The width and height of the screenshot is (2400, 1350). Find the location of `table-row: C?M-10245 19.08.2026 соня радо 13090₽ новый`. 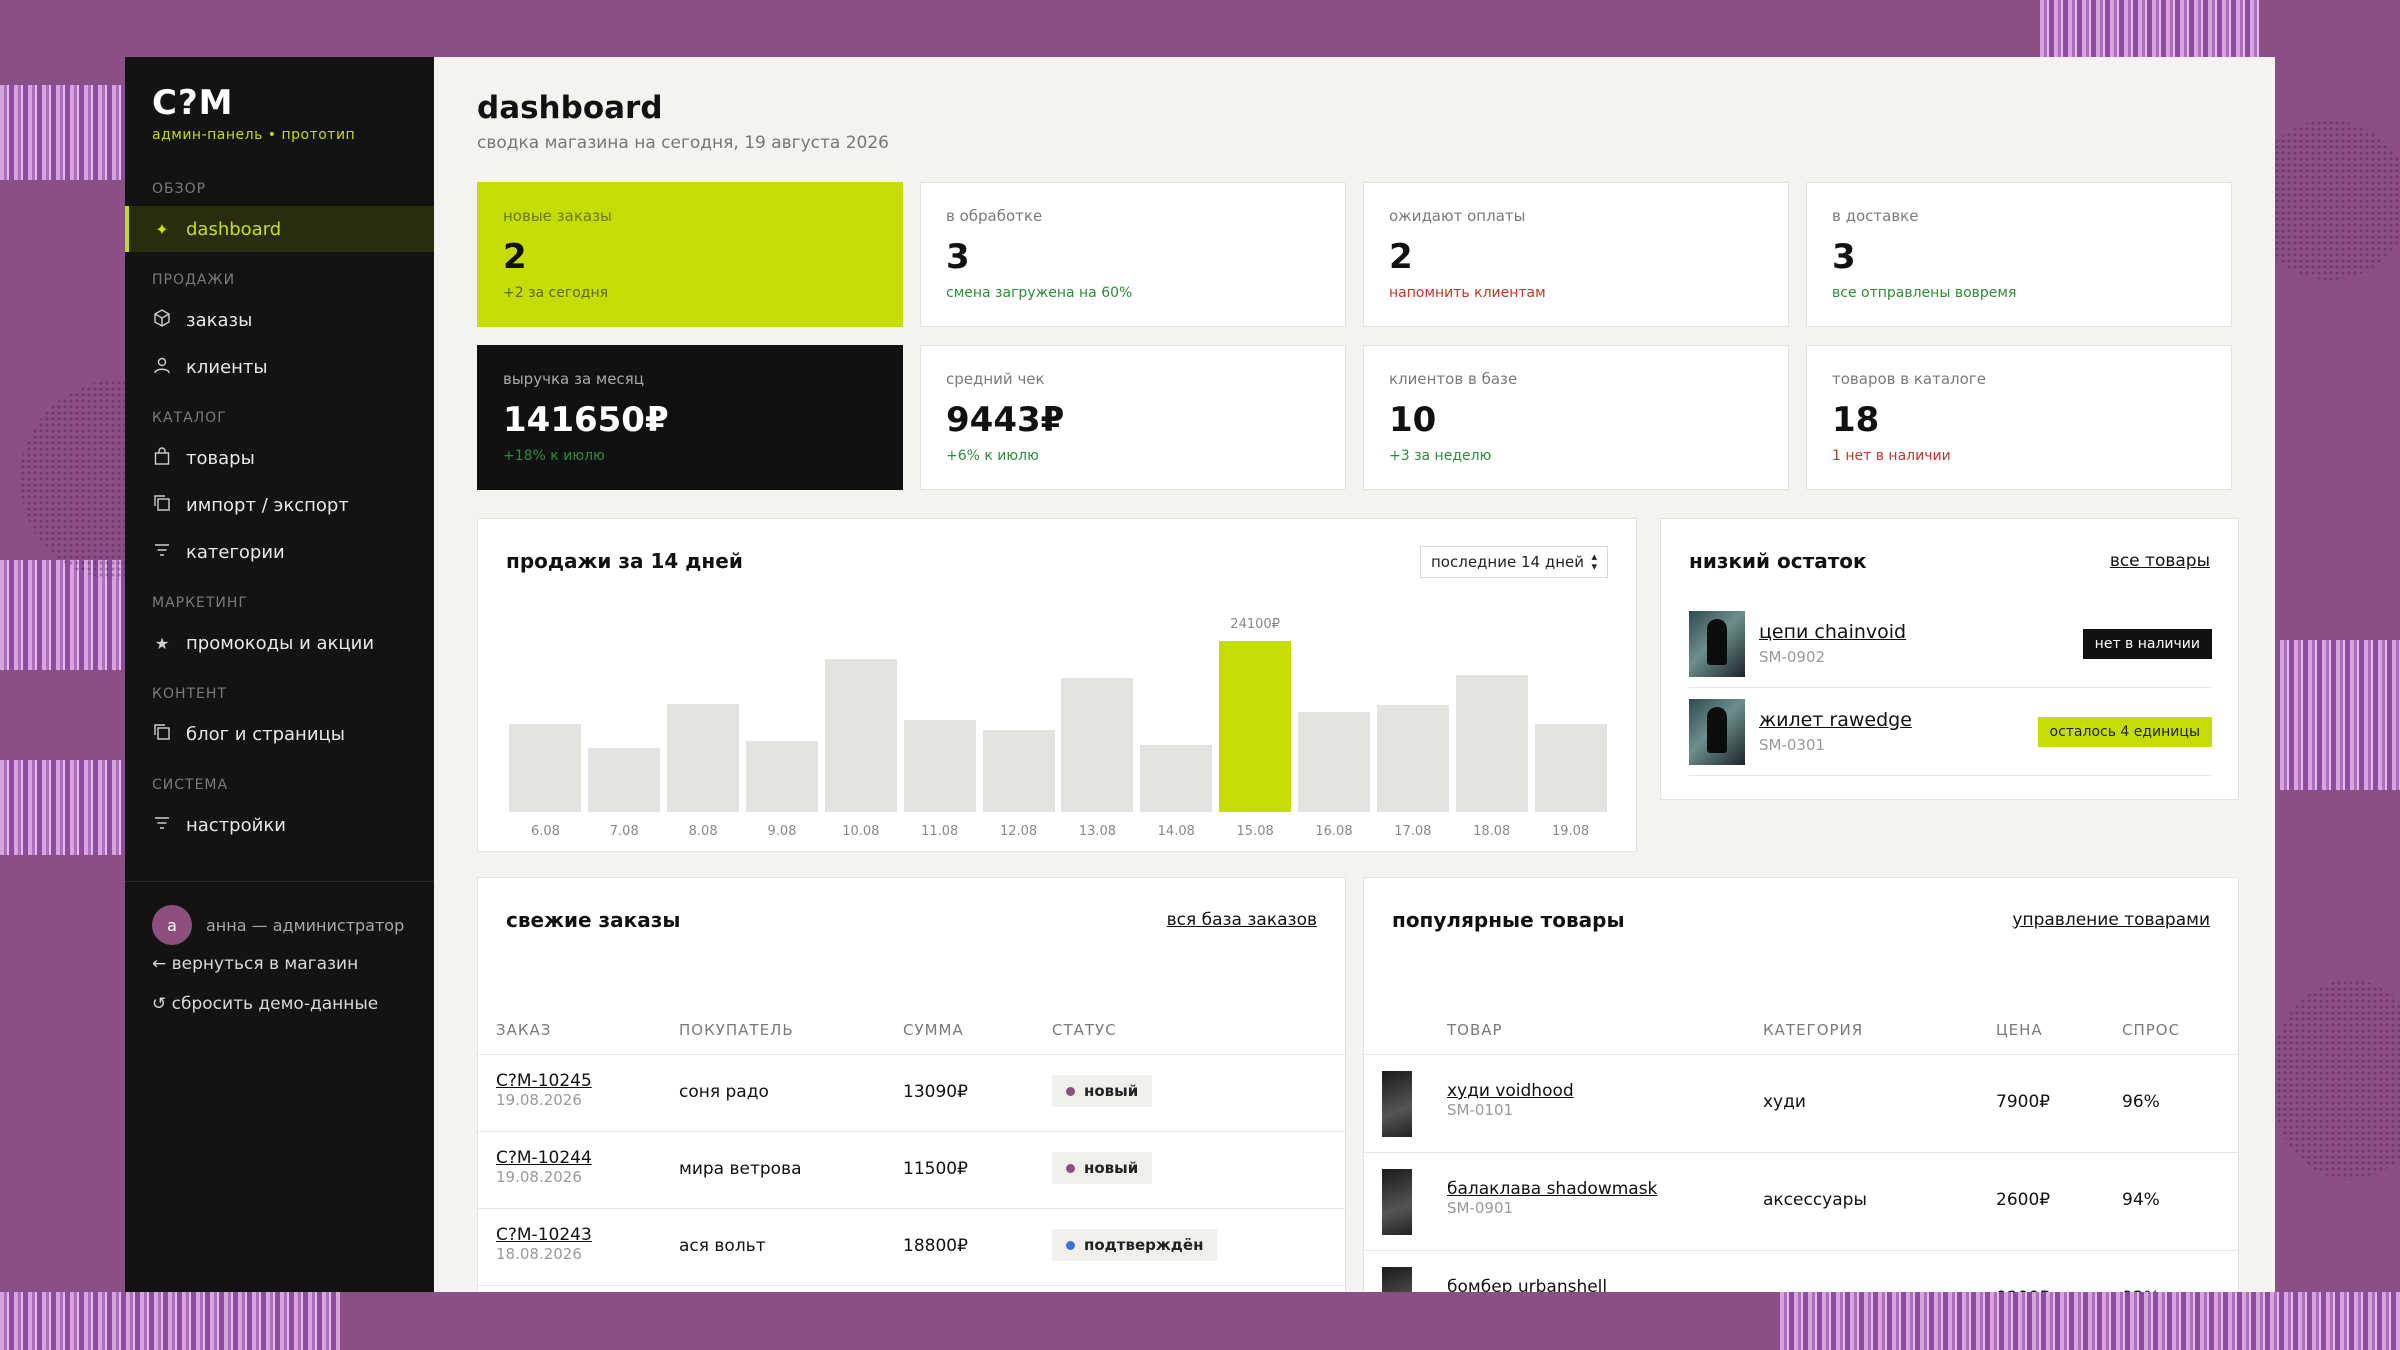

table-row: C?M-10245 19.08.2026 соня радо 13090₽ новый is located at coordinates (911, 1092).